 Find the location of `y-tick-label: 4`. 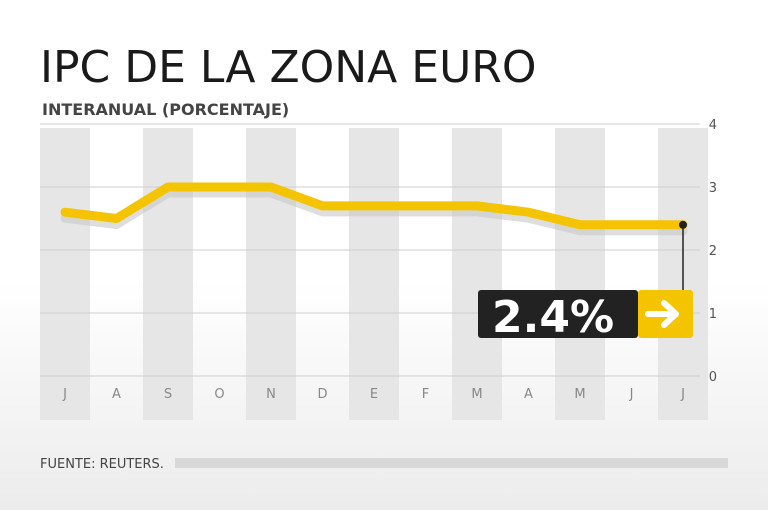

y-tick-label: 4 is located at coordinates (713, 125).